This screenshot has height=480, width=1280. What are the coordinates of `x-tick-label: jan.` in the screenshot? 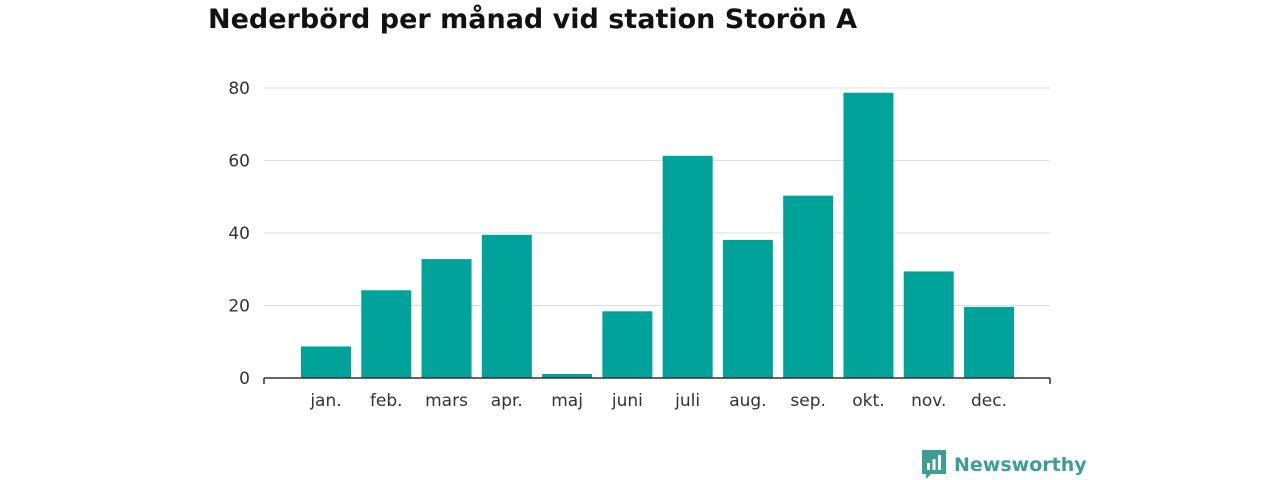 It's located at (325, 401).